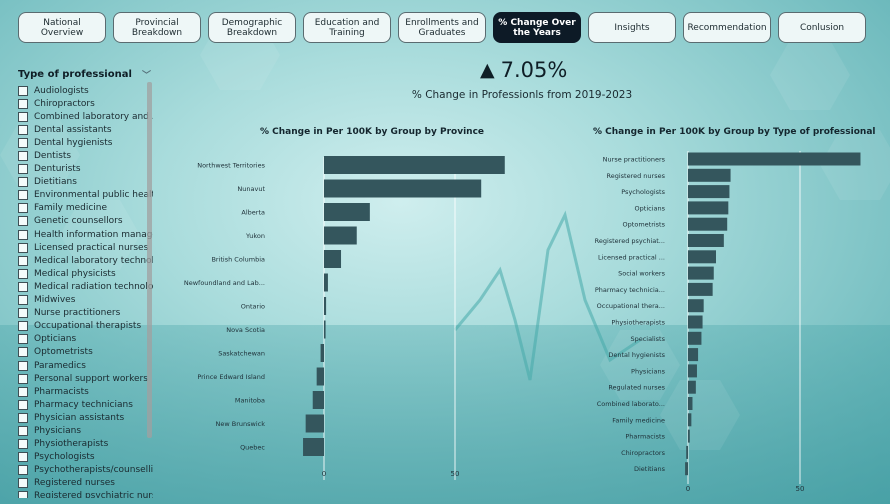 The height and width of the screenshot is (504, 890). What do you see at coordinates (85, 391) in the screenshot?
I see `slicer-item: Pharmacists` at bounding box center [85, 391].